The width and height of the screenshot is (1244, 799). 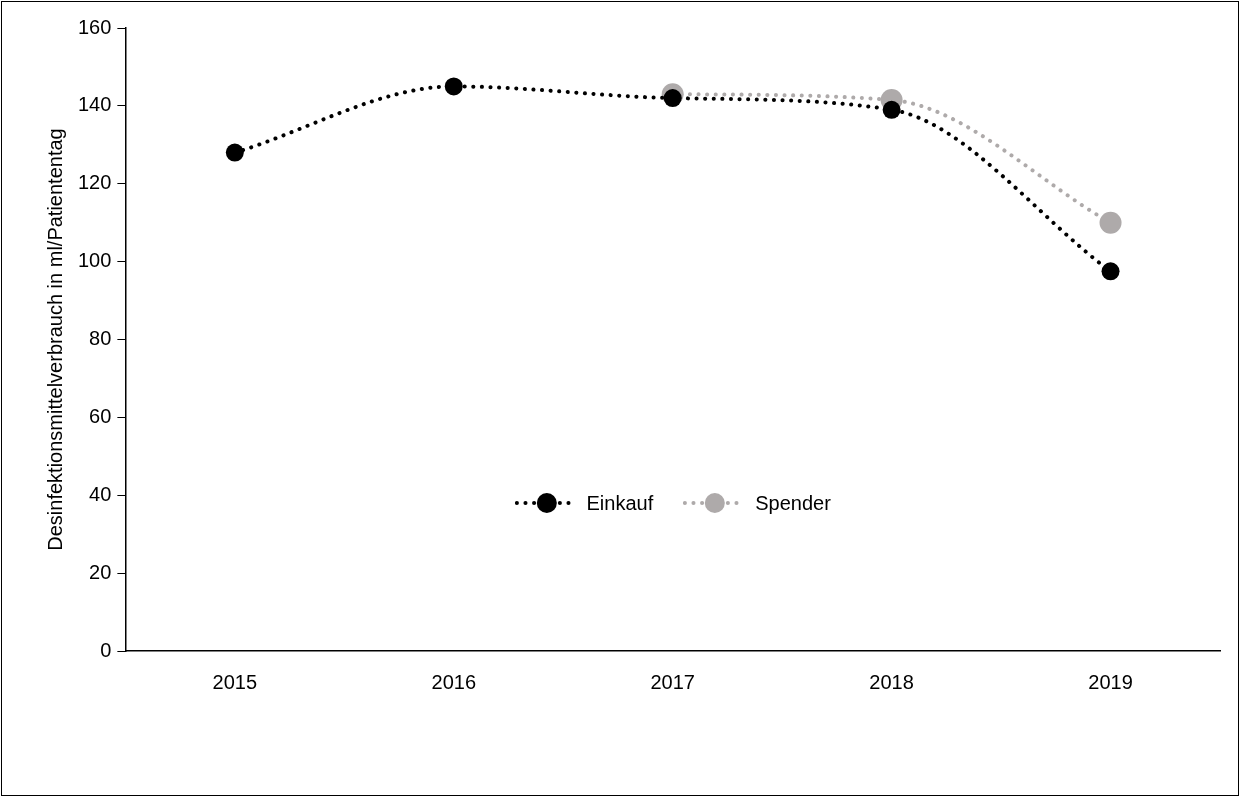 What do you see at coordinates (54, 339) in the screenshot?
I see `y-axis-title: Desinfektionsmittelverbrauch in ml/Patiententag` at bounding box center [54, 339].